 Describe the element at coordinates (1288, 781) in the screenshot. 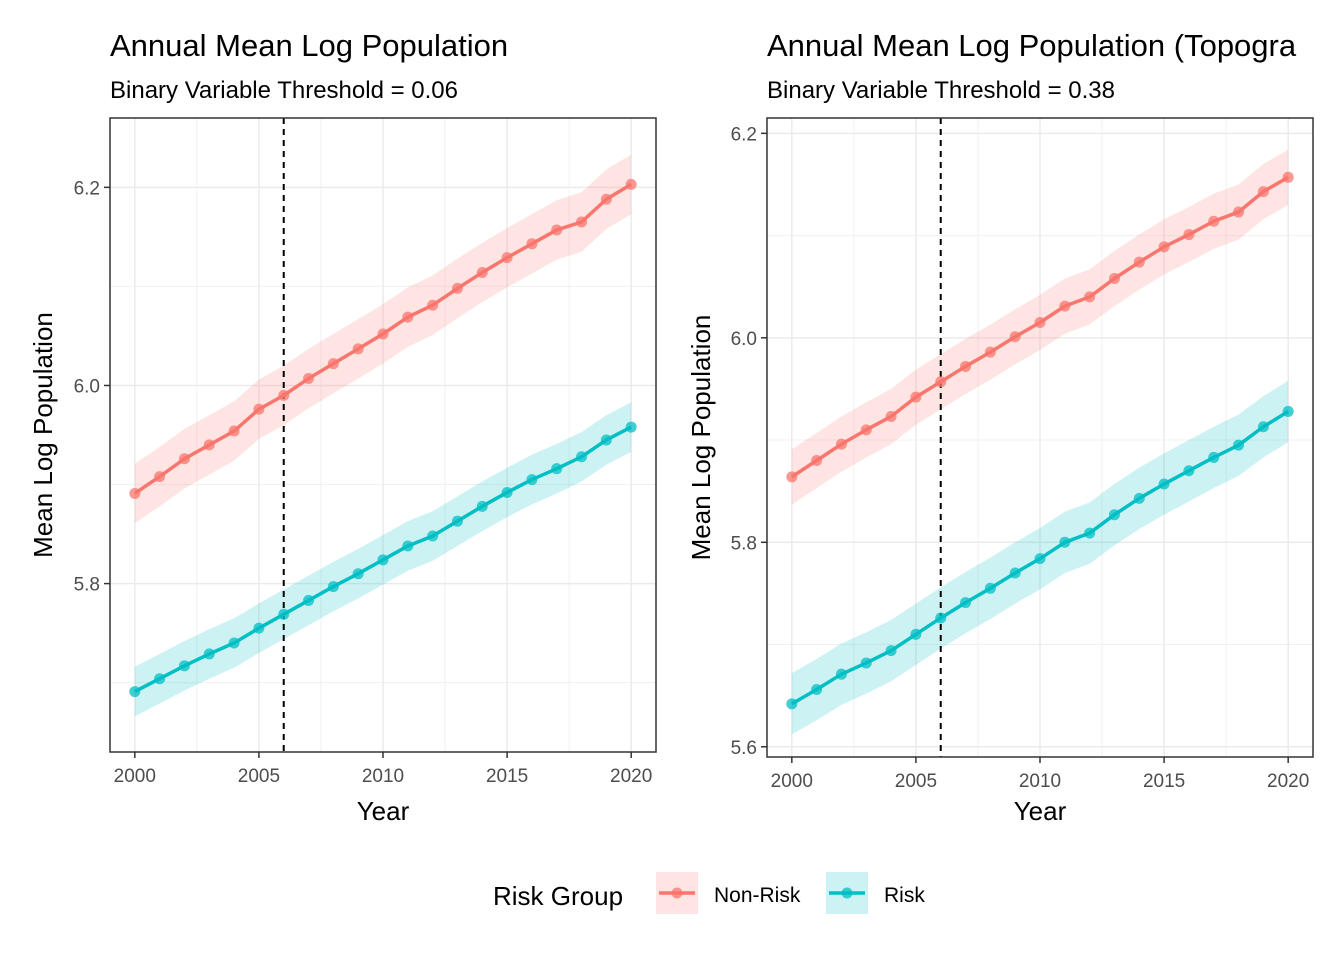

I see `x-tick-label: 2020` at that location.